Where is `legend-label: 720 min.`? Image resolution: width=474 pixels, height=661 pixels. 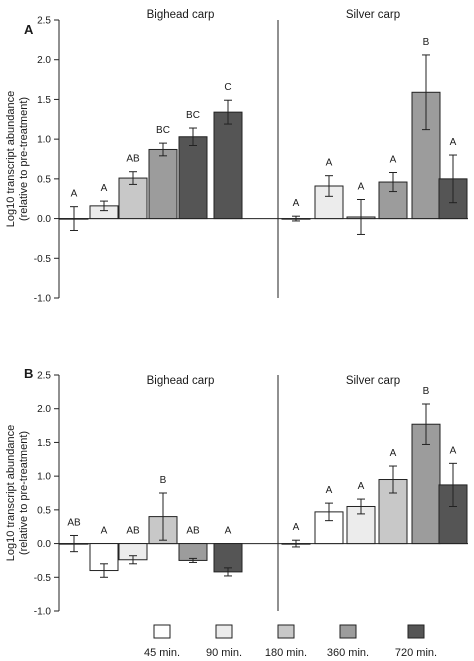 legend-label: 720 min. is located at coordinates (416, 653).